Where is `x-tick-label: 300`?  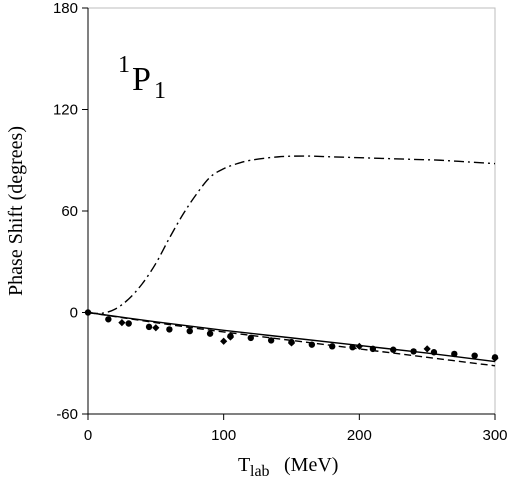
x-tick-label: 300 is located at coordinates (494, 435).